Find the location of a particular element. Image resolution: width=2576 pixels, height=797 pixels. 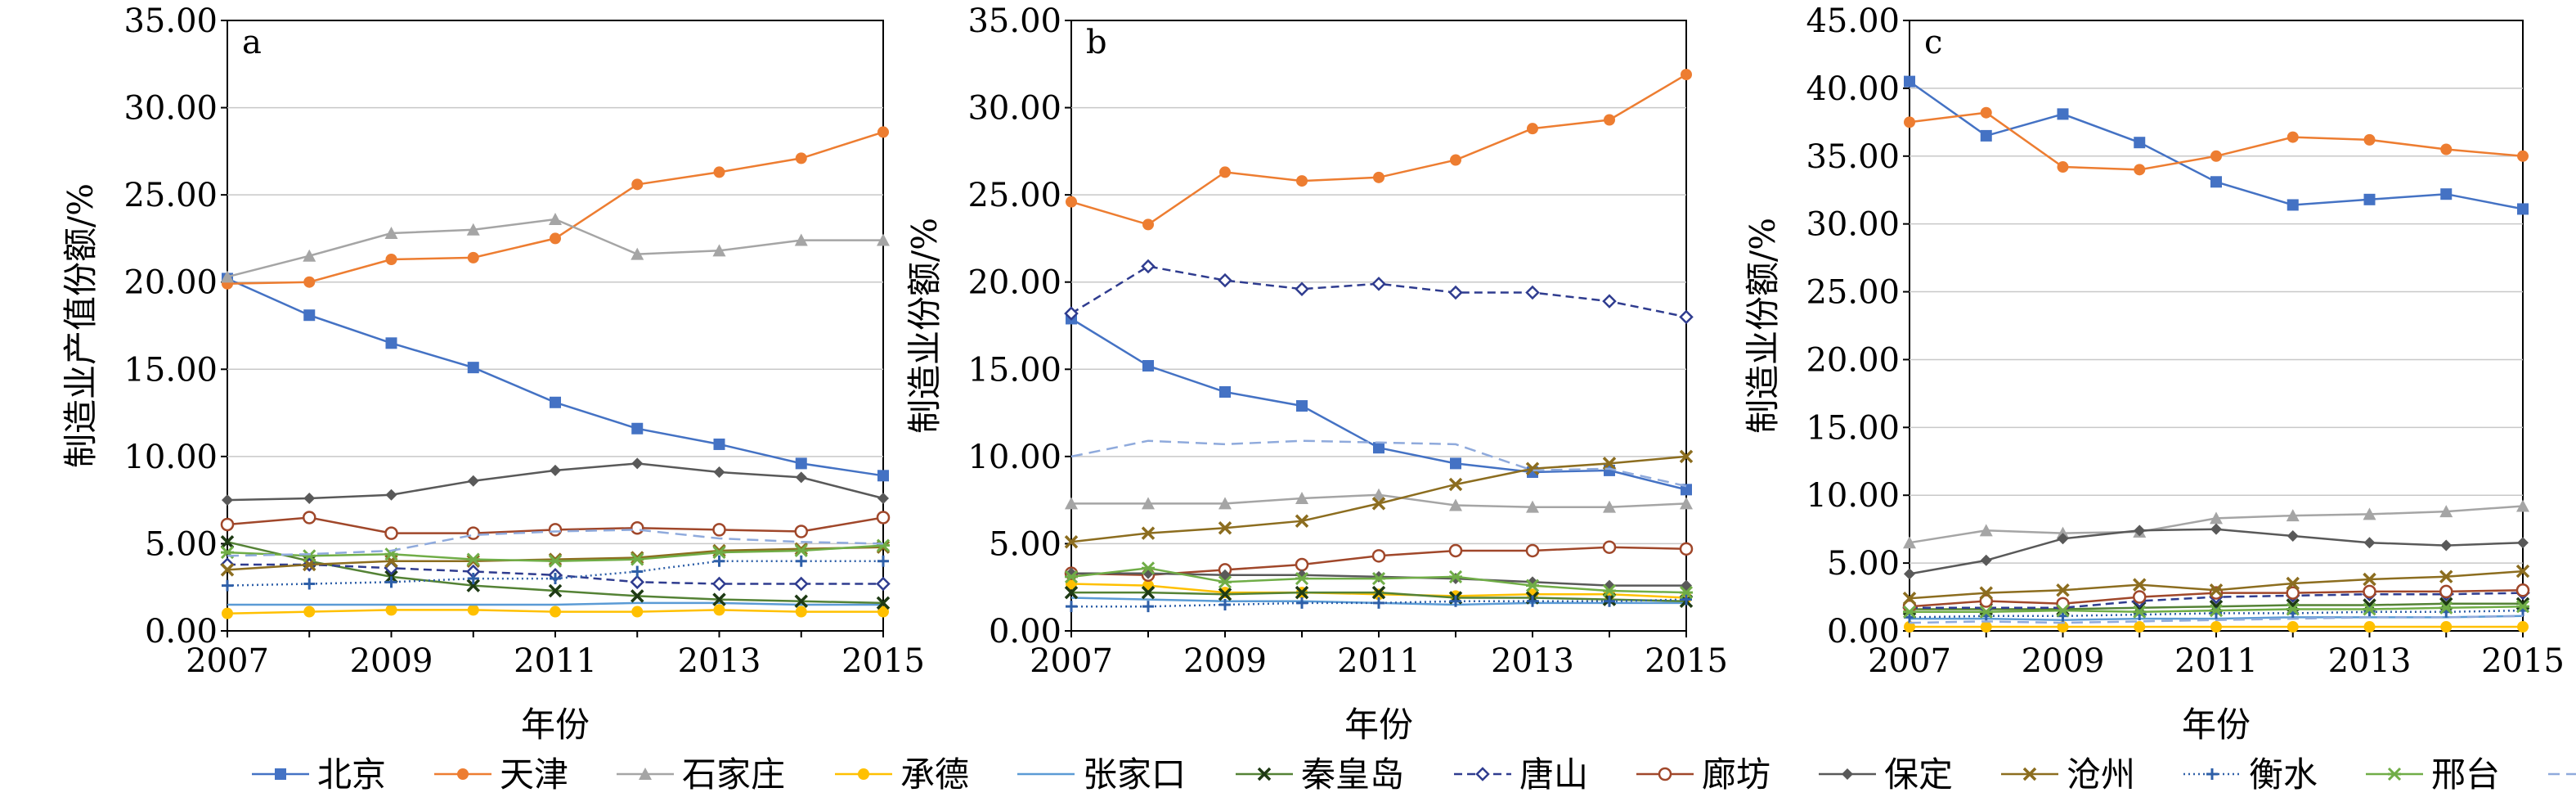

x-axis-title: 年份 is located at coordinates (1378, 725).